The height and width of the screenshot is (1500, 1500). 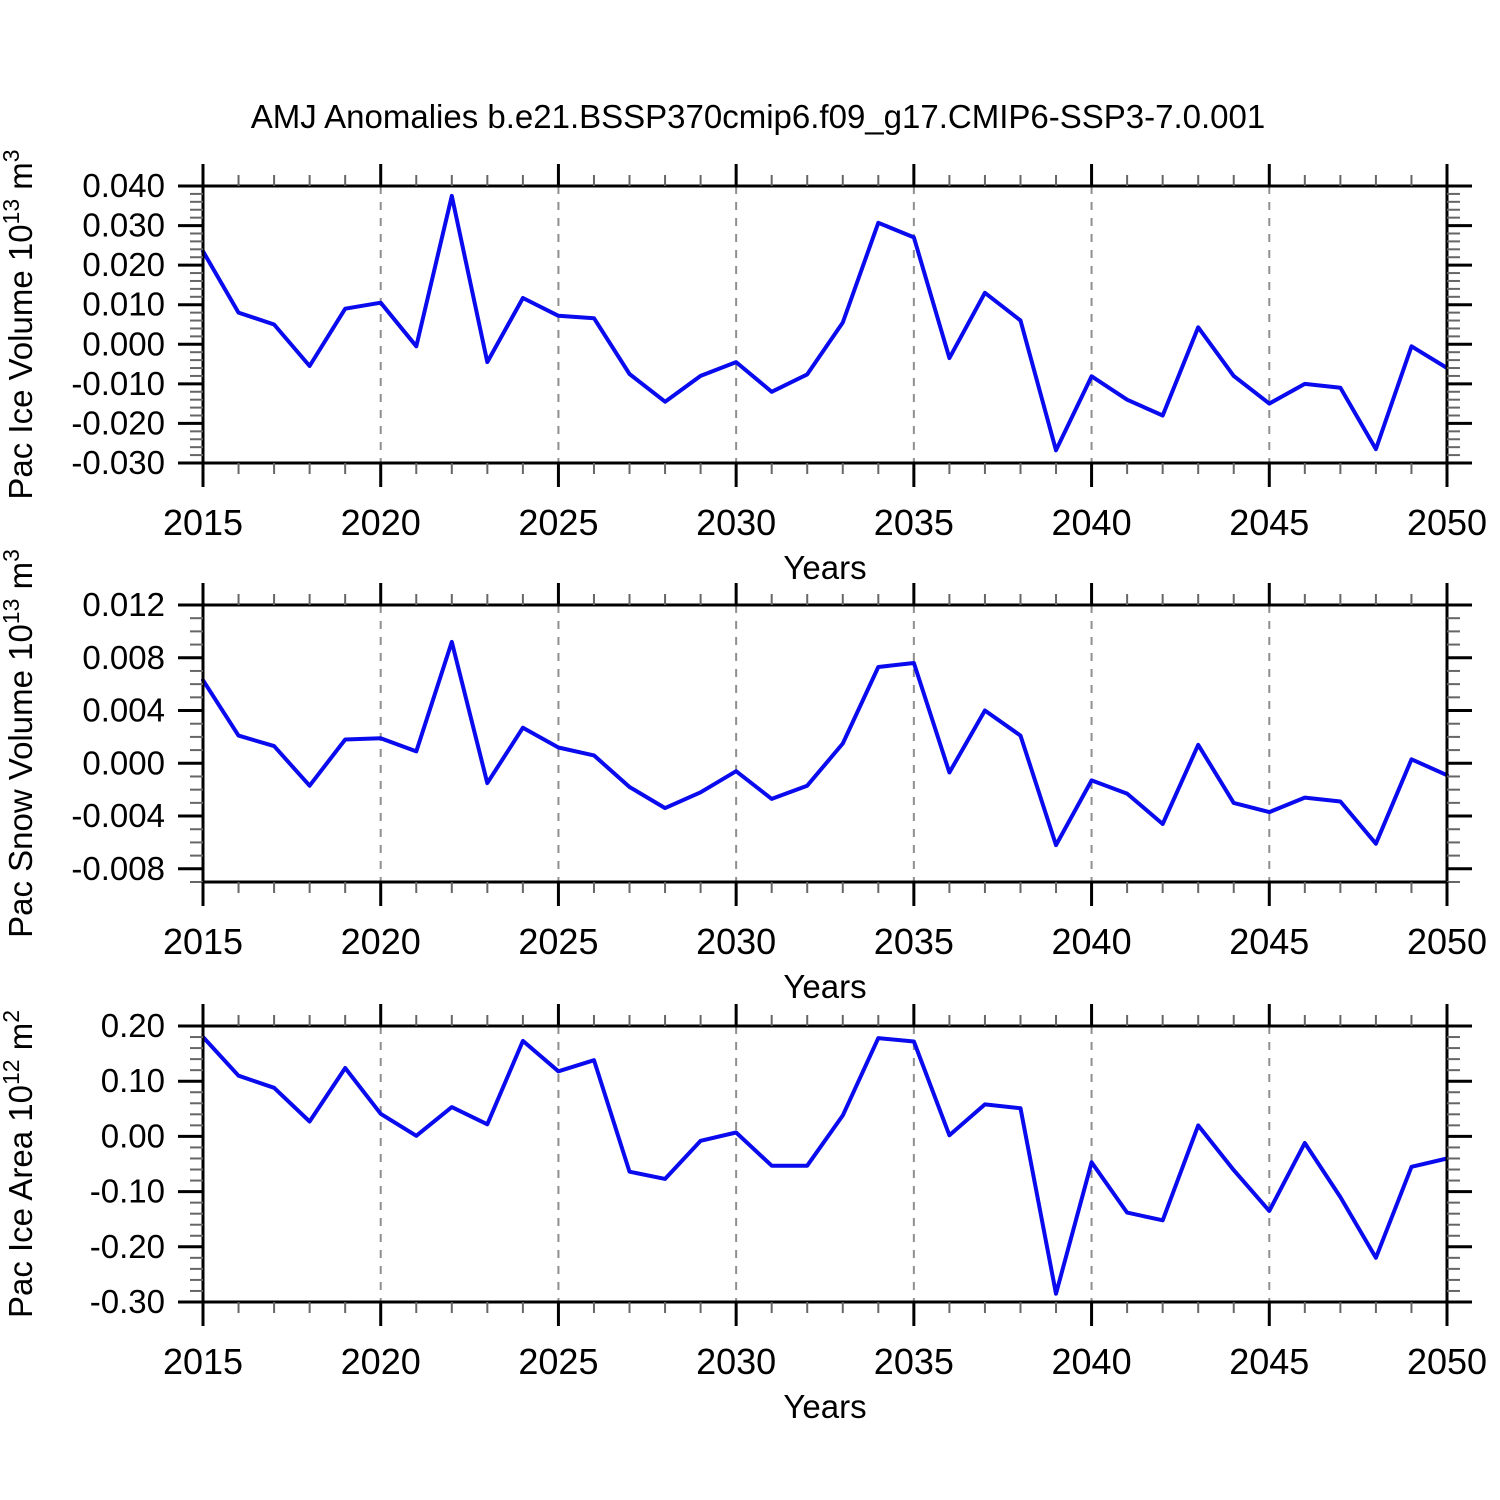 What do you see at coordinates (824, 567) in the screenshot?
I see `chart-1-x-axis-title: Years` at bounding box center [824, 567].